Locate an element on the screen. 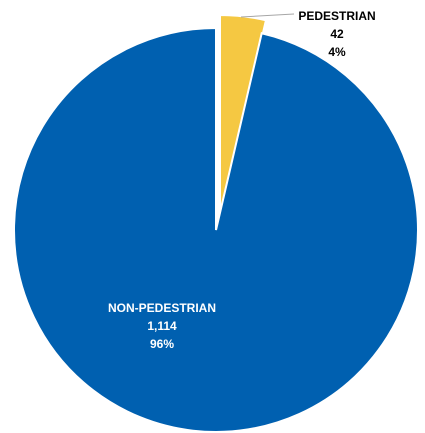 The width and height of the screenshot is (425, 433). pedestrian-percent: 4% is located at coordinates (337, 52).